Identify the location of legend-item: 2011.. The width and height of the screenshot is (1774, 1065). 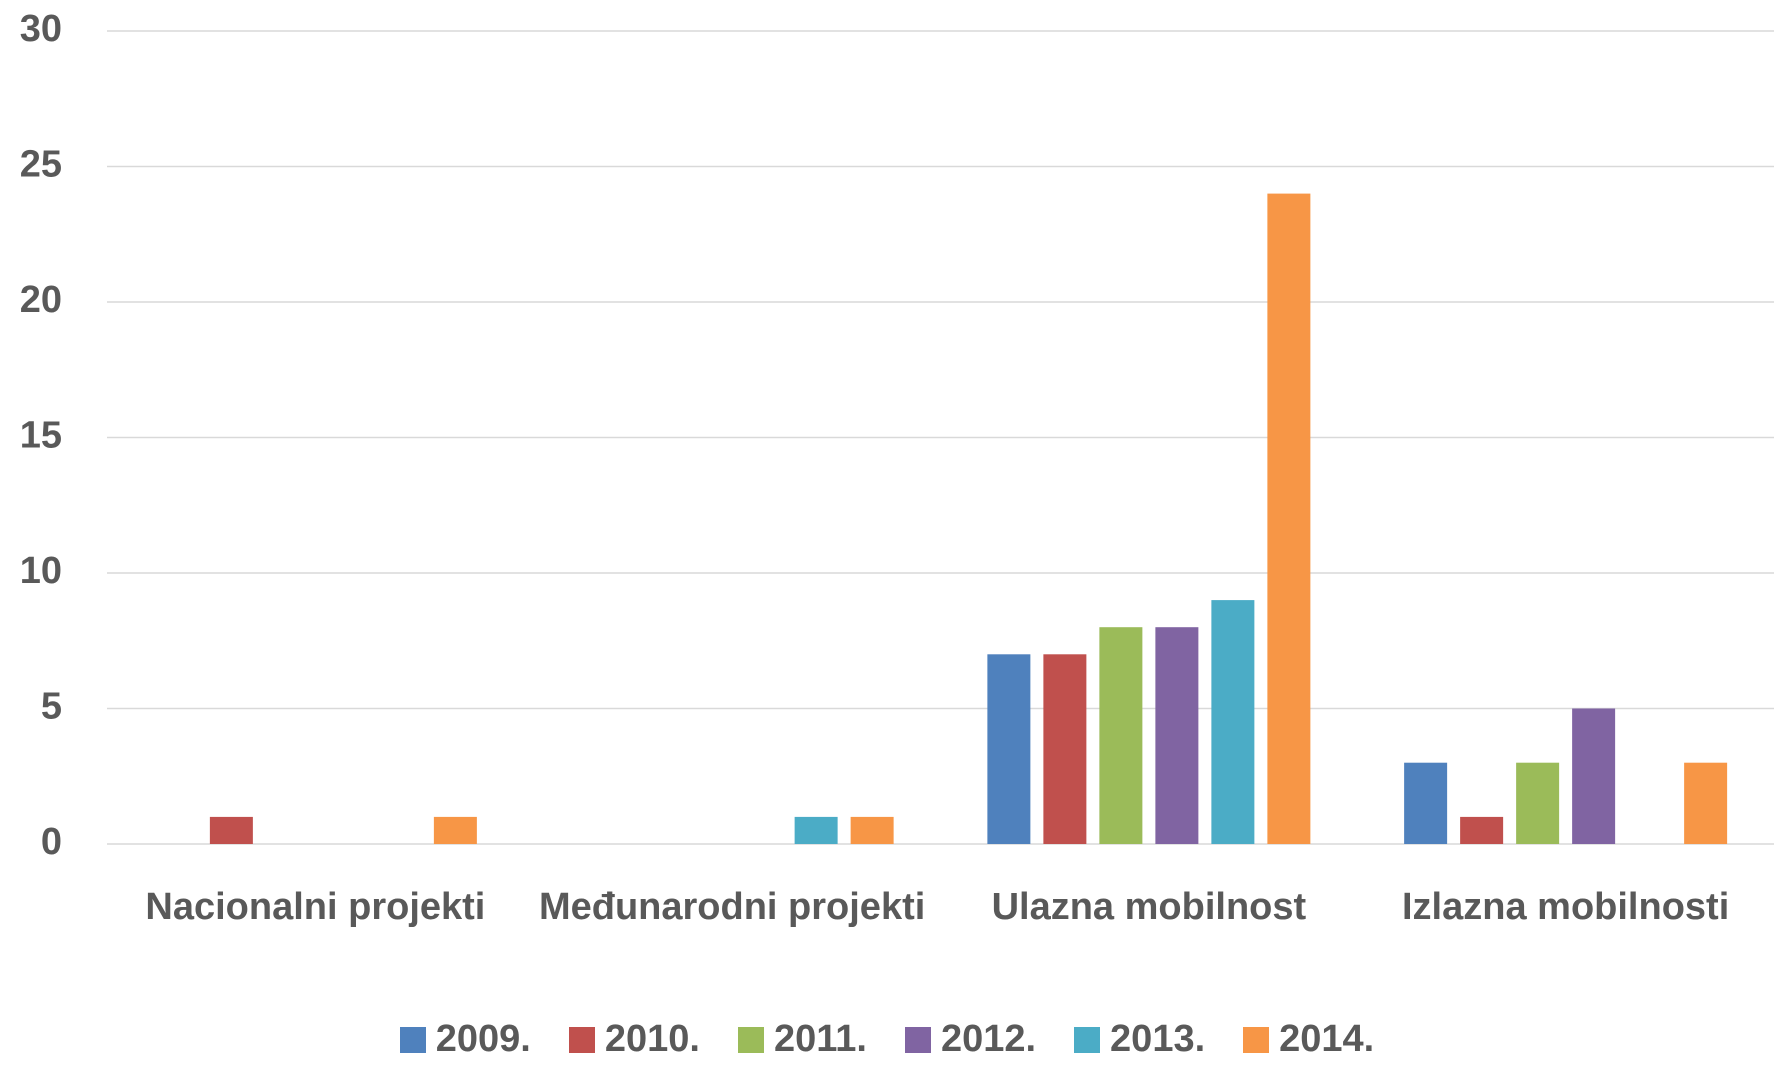
(802, 1039).